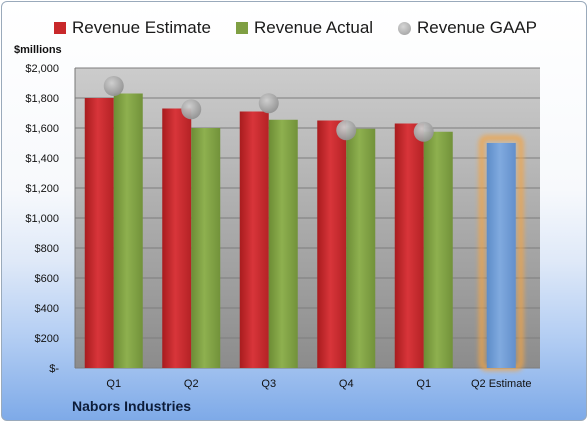 This screenshot has height=422, width=588. Describe the element at coordinates (60, 28) in the screenshot. I see `legend-swatch-estimate` at that location.